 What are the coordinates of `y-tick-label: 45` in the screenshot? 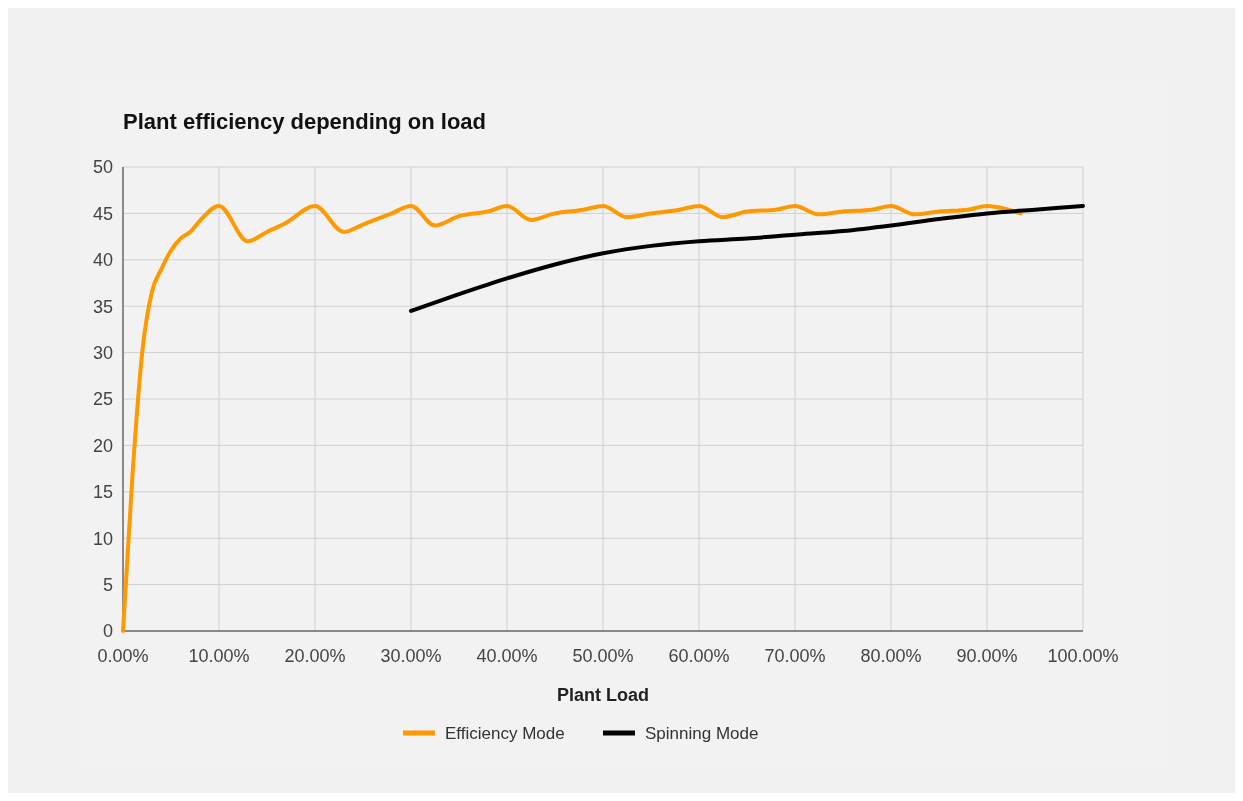 It's located at (102, 213).